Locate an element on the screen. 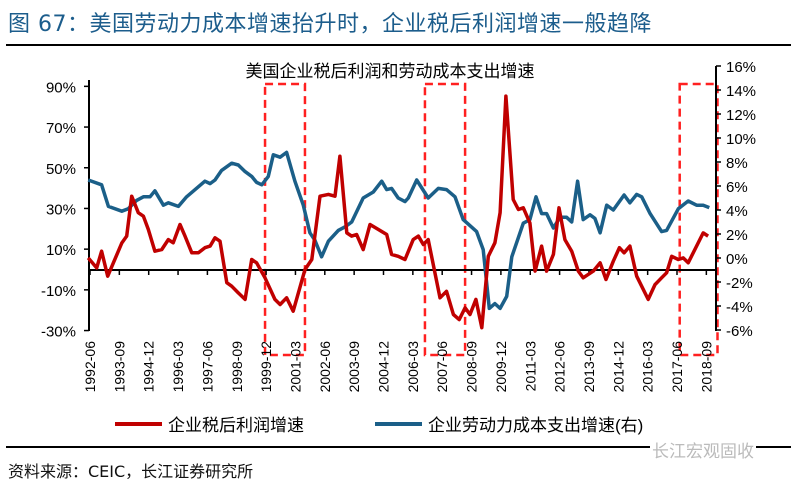 The width and height of the screenshot is (791, 485). x-tick-label: 1996-03 is located at coordinates (178, 367).